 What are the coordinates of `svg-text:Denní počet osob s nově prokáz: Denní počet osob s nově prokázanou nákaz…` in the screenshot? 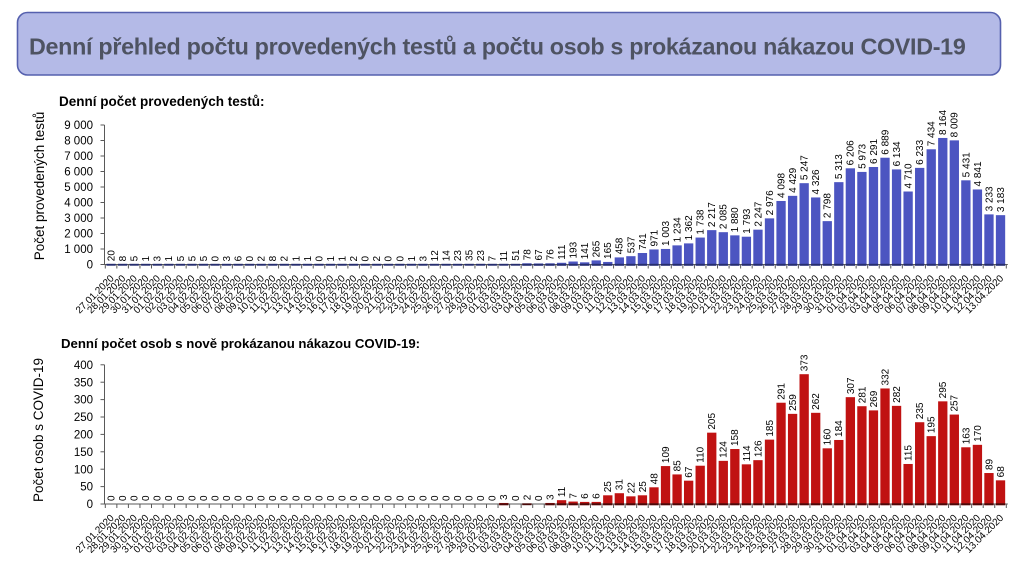 It's located at (240, 343).